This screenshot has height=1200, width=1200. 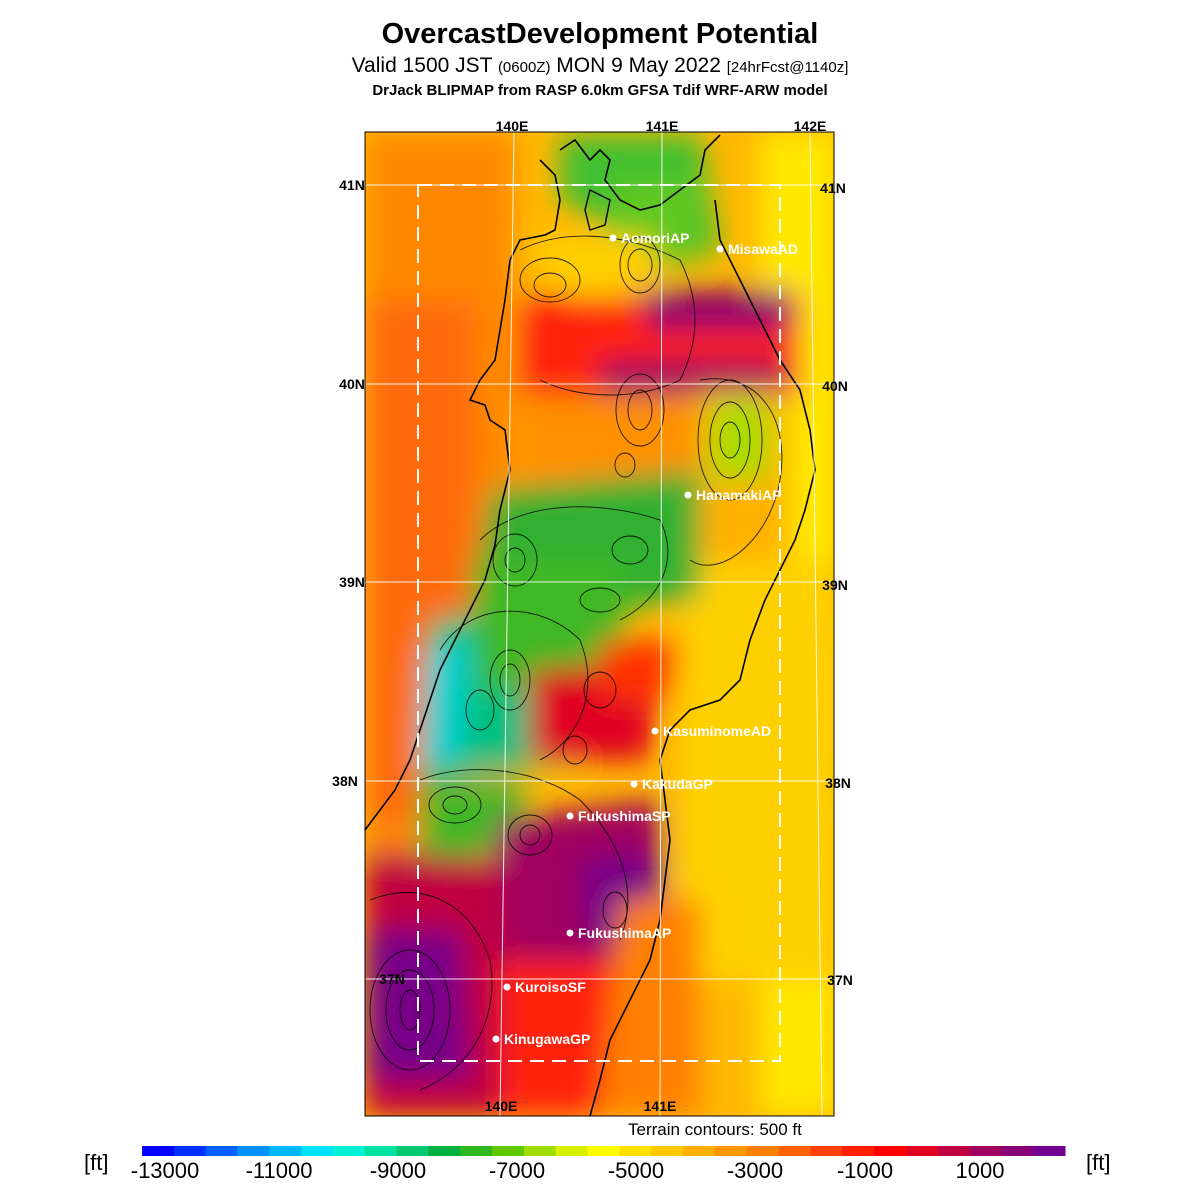 What do you see at coordinates (655, 238) in the screenshot?
I see `site-aomori-ap: AomoriAP` at bounding box center [655, 238].